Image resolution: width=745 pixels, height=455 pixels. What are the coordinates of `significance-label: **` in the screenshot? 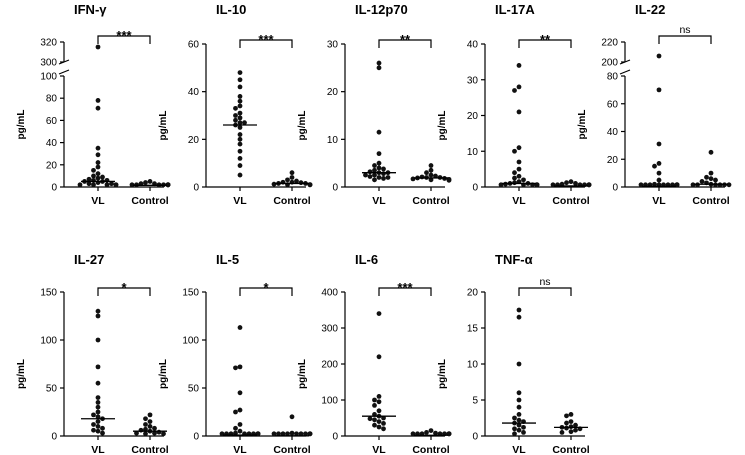 It's located at (405, 39).